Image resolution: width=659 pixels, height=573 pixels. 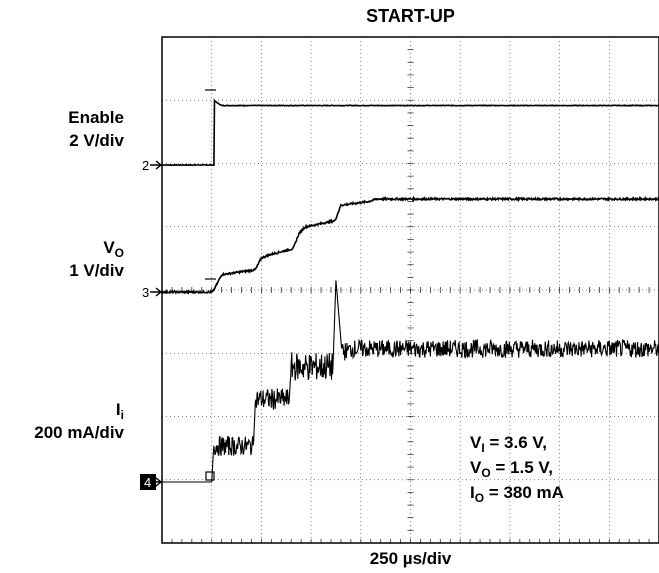 What do you see at coordinates (156, 165) in the screenshot?
I see `channel-marker-2-arrow` at bounding box center [156, 165].